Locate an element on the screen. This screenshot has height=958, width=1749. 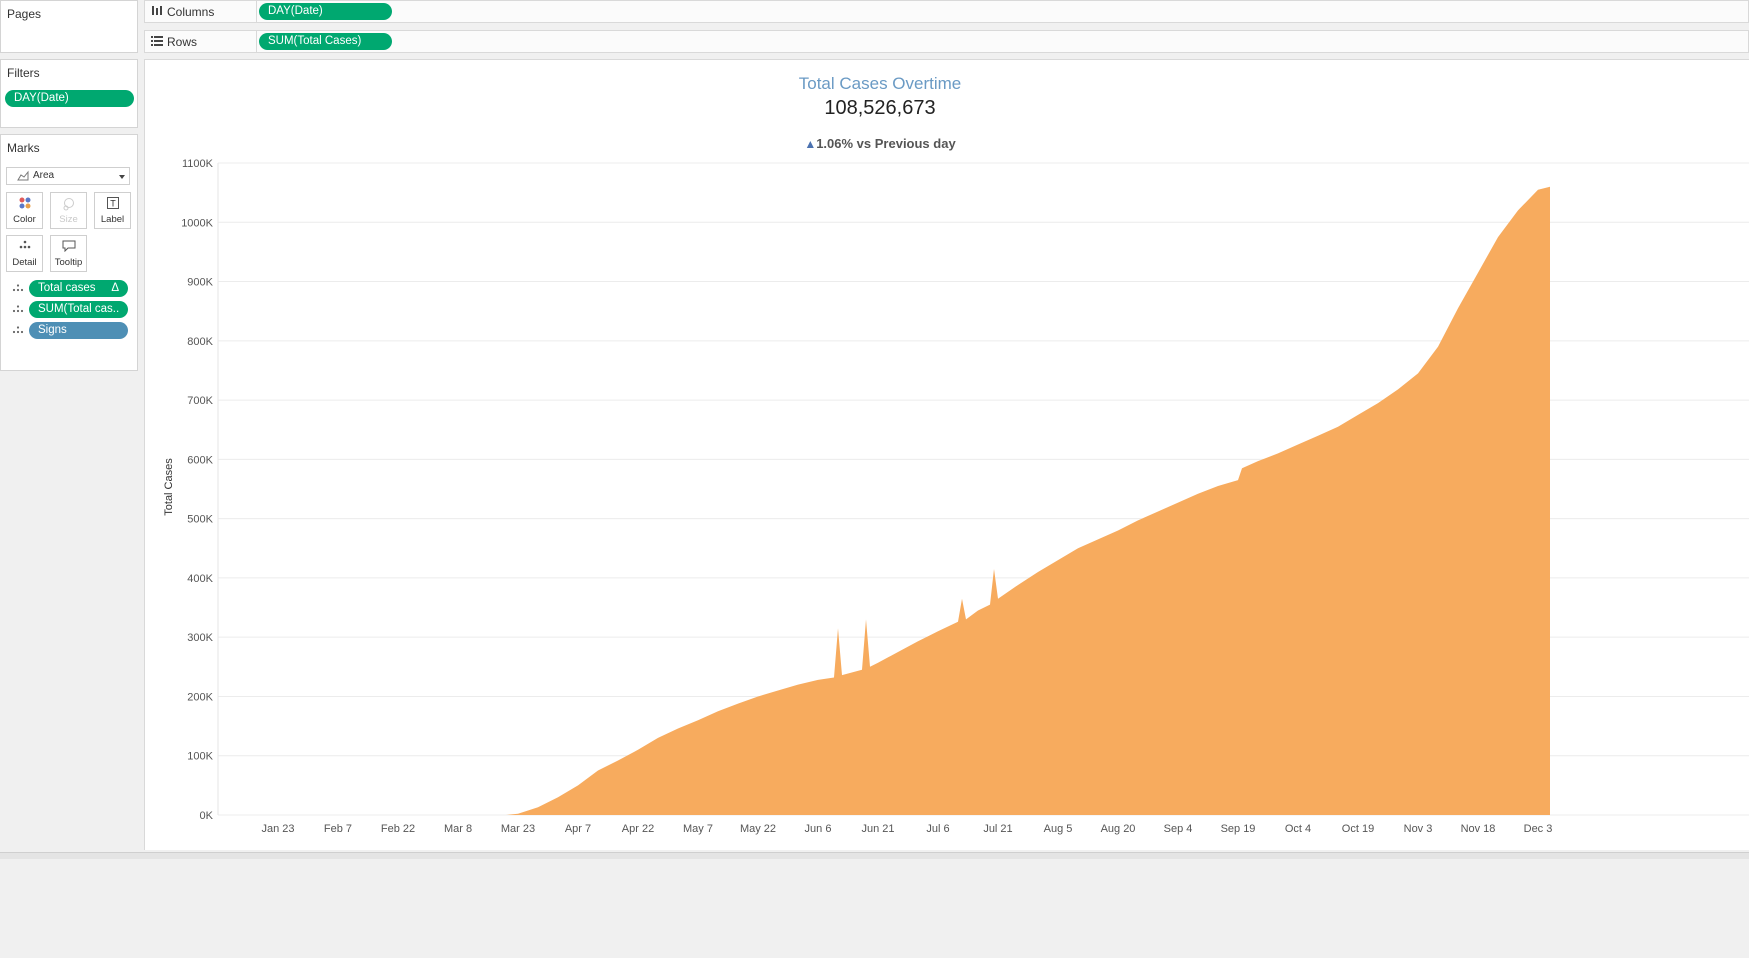
y-tick-label: 1000K is located at coordinates (197, 223).